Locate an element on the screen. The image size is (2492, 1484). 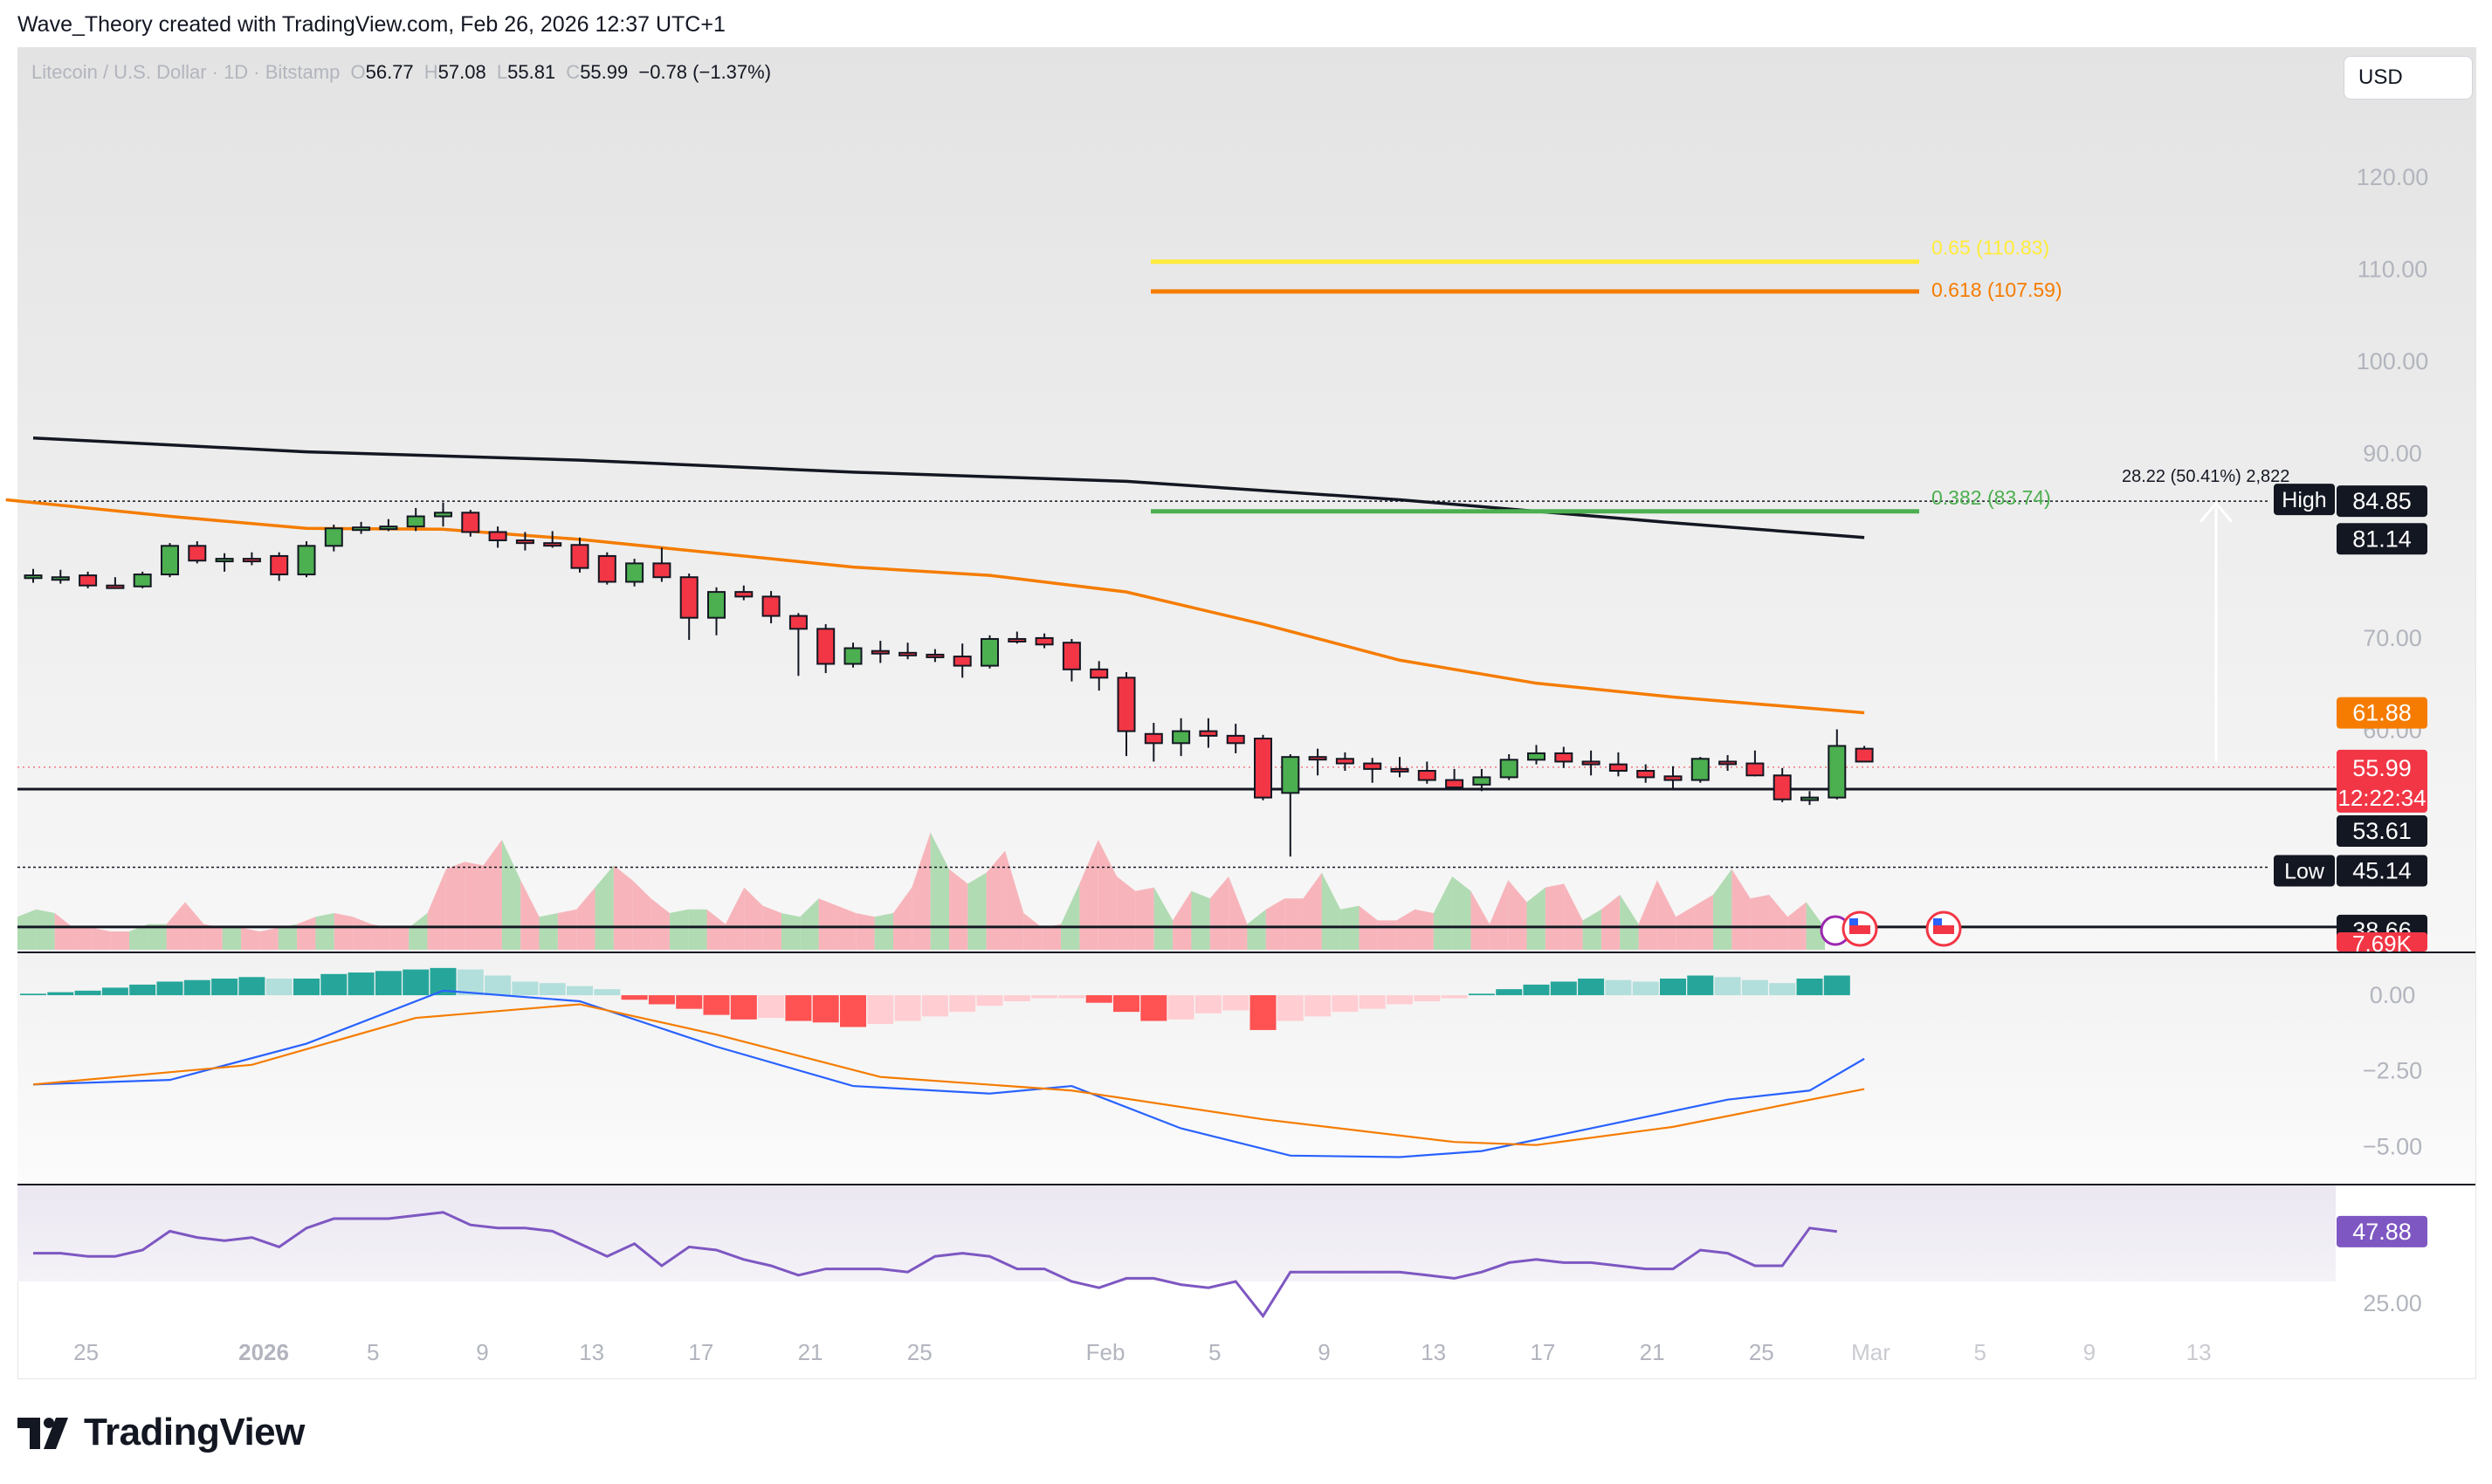
high-tag-label: High is located at coordinates (2304, 500).